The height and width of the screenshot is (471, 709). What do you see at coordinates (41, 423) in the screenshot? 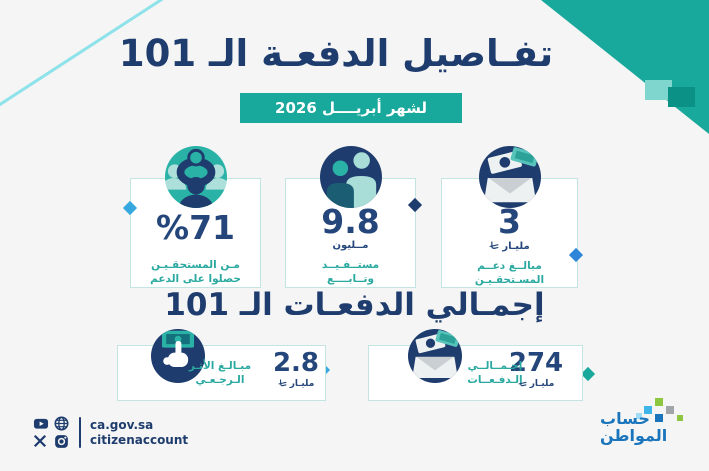
I see `youtube-icon` at bounding box center [41, 423].